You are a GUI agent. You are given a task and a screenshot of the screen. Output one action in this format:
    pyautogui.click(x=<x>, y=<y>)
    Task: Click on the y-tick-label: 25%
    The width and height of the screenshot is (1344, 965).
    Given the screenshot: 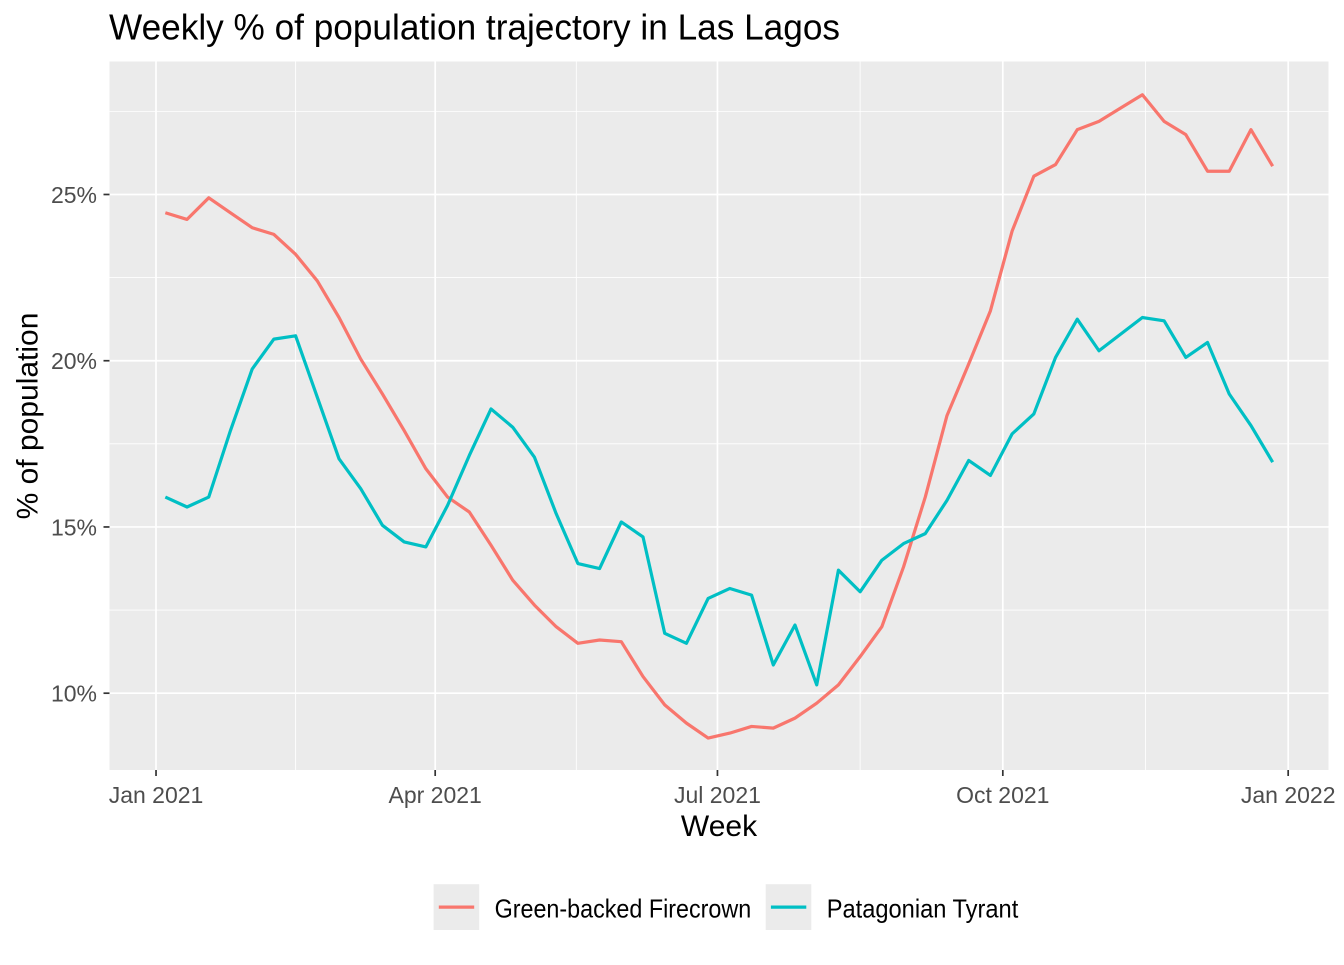 What is the action you would take?
    pyautogui.click(x=74, y=195)
    